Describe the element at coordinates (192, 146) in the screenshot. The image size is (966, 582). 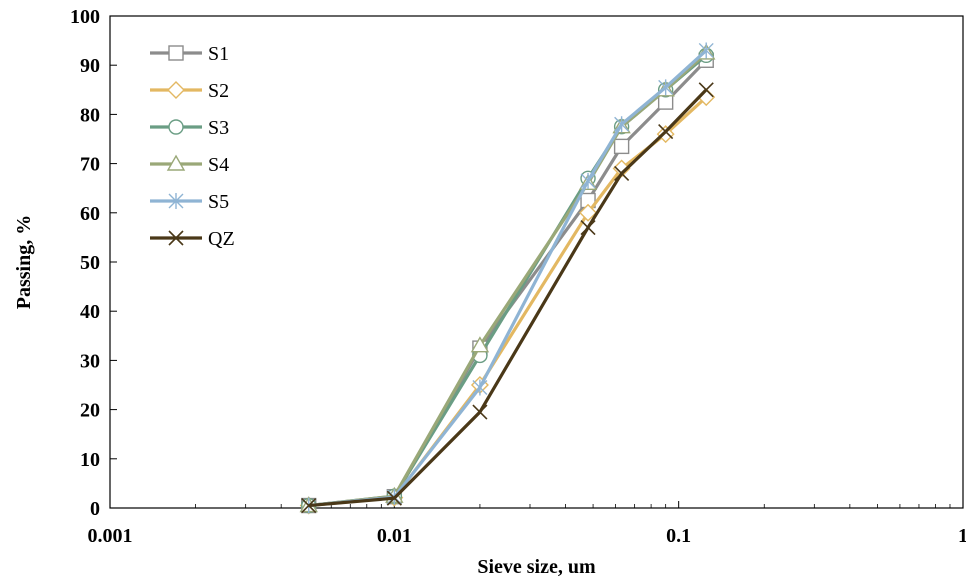
I see `legend: S1 S2 S3 S4 S5 QZ` at that location.